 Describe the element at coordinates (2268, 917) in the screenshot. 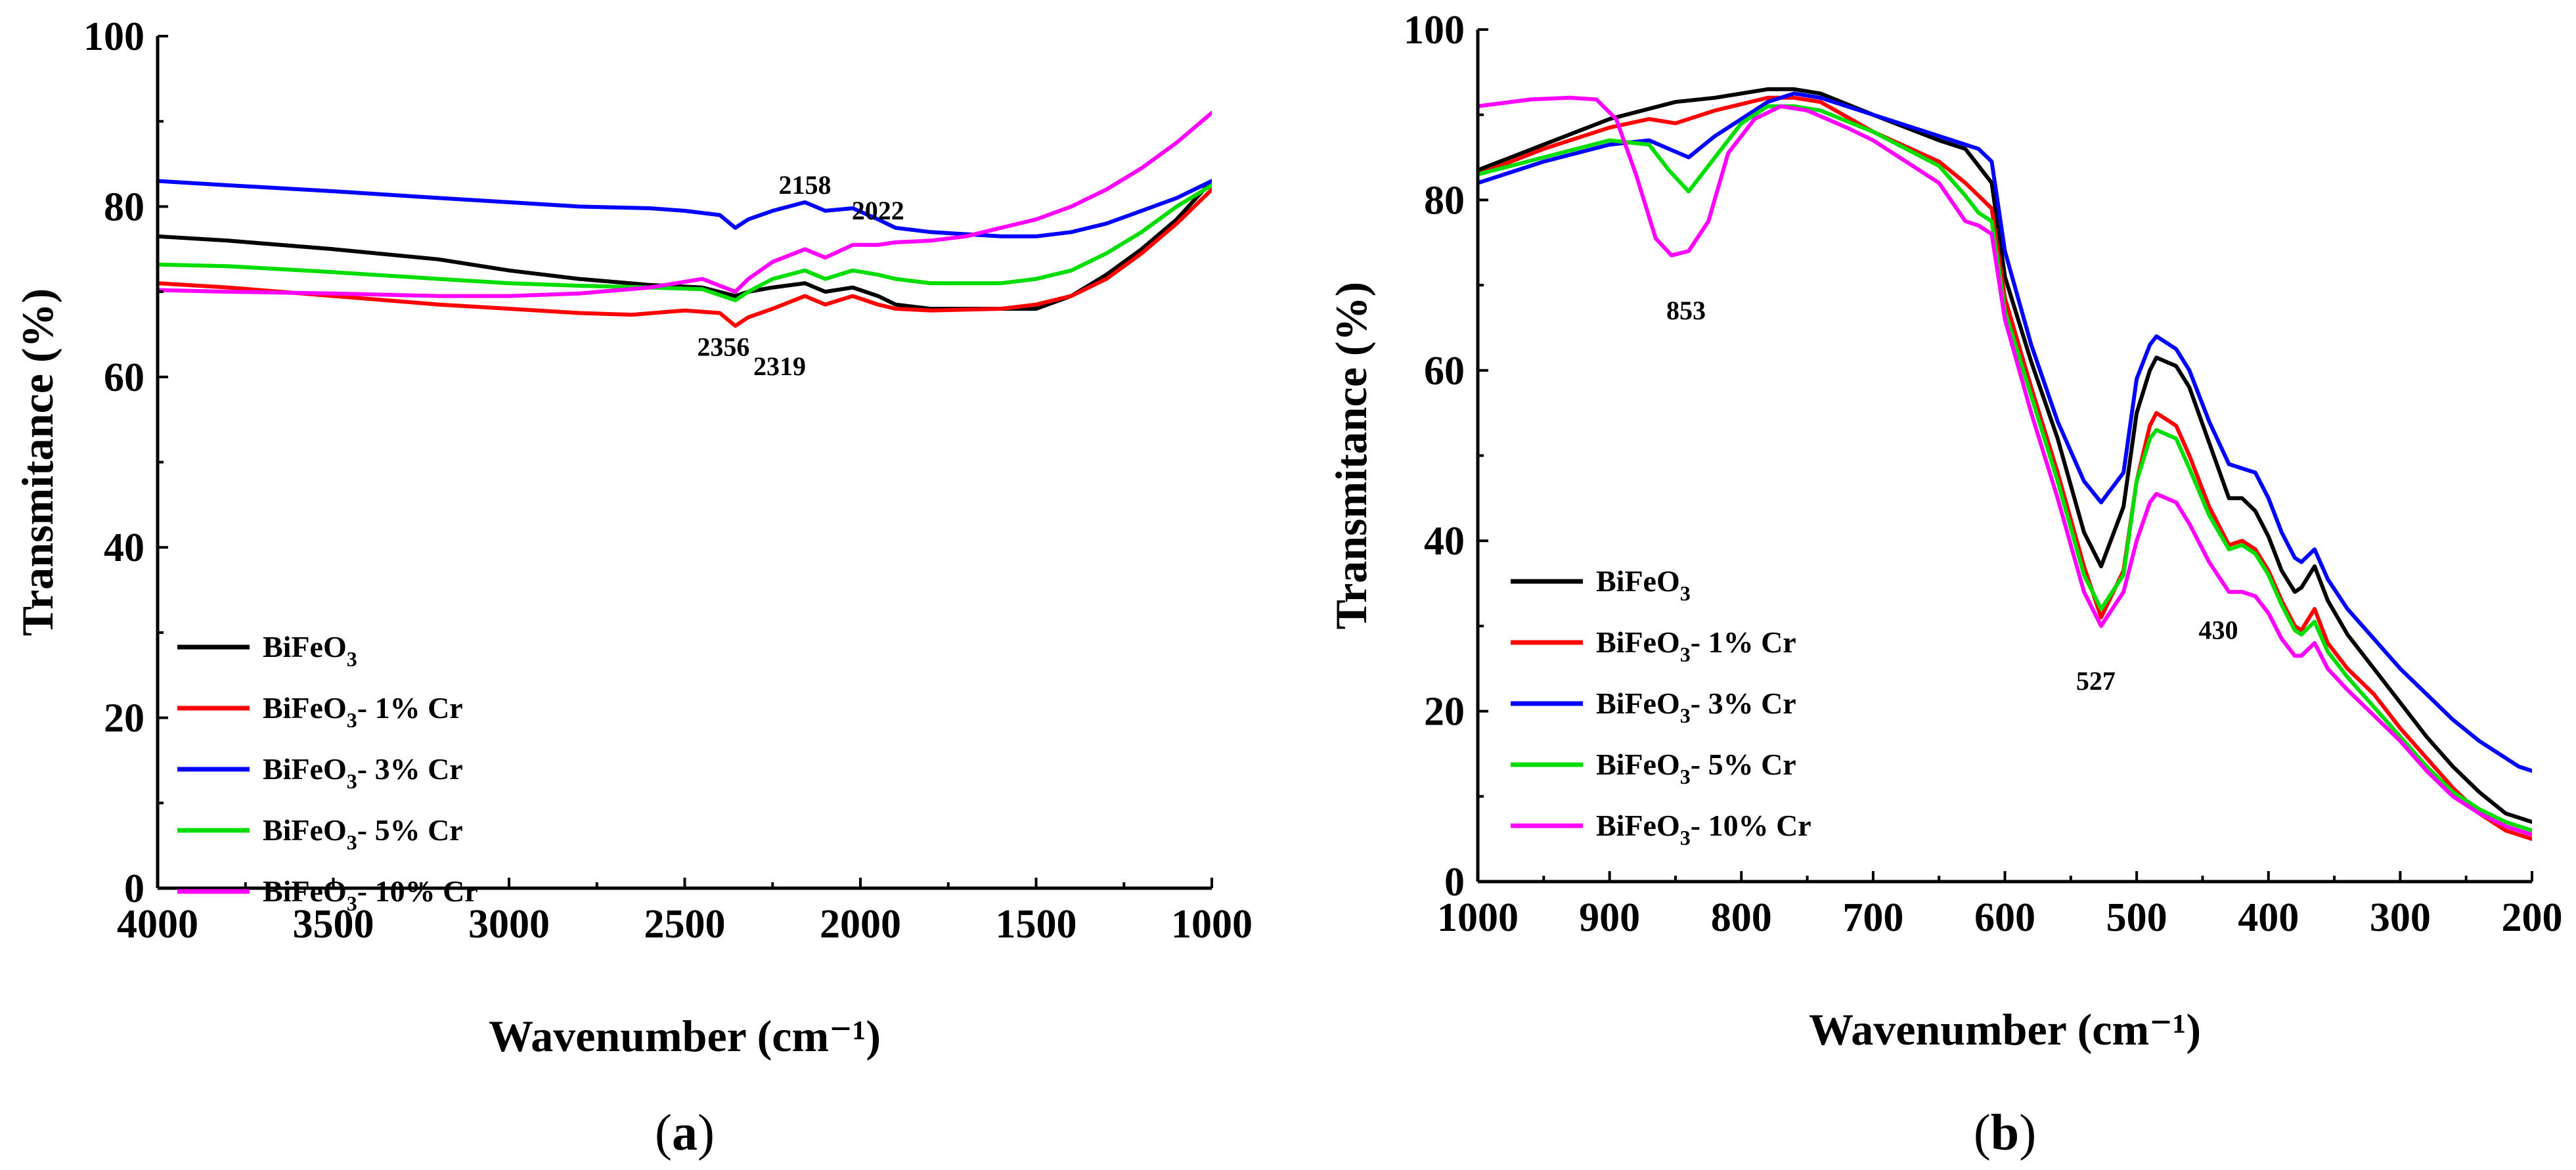

I see `x-tick-label: 400` at that location.